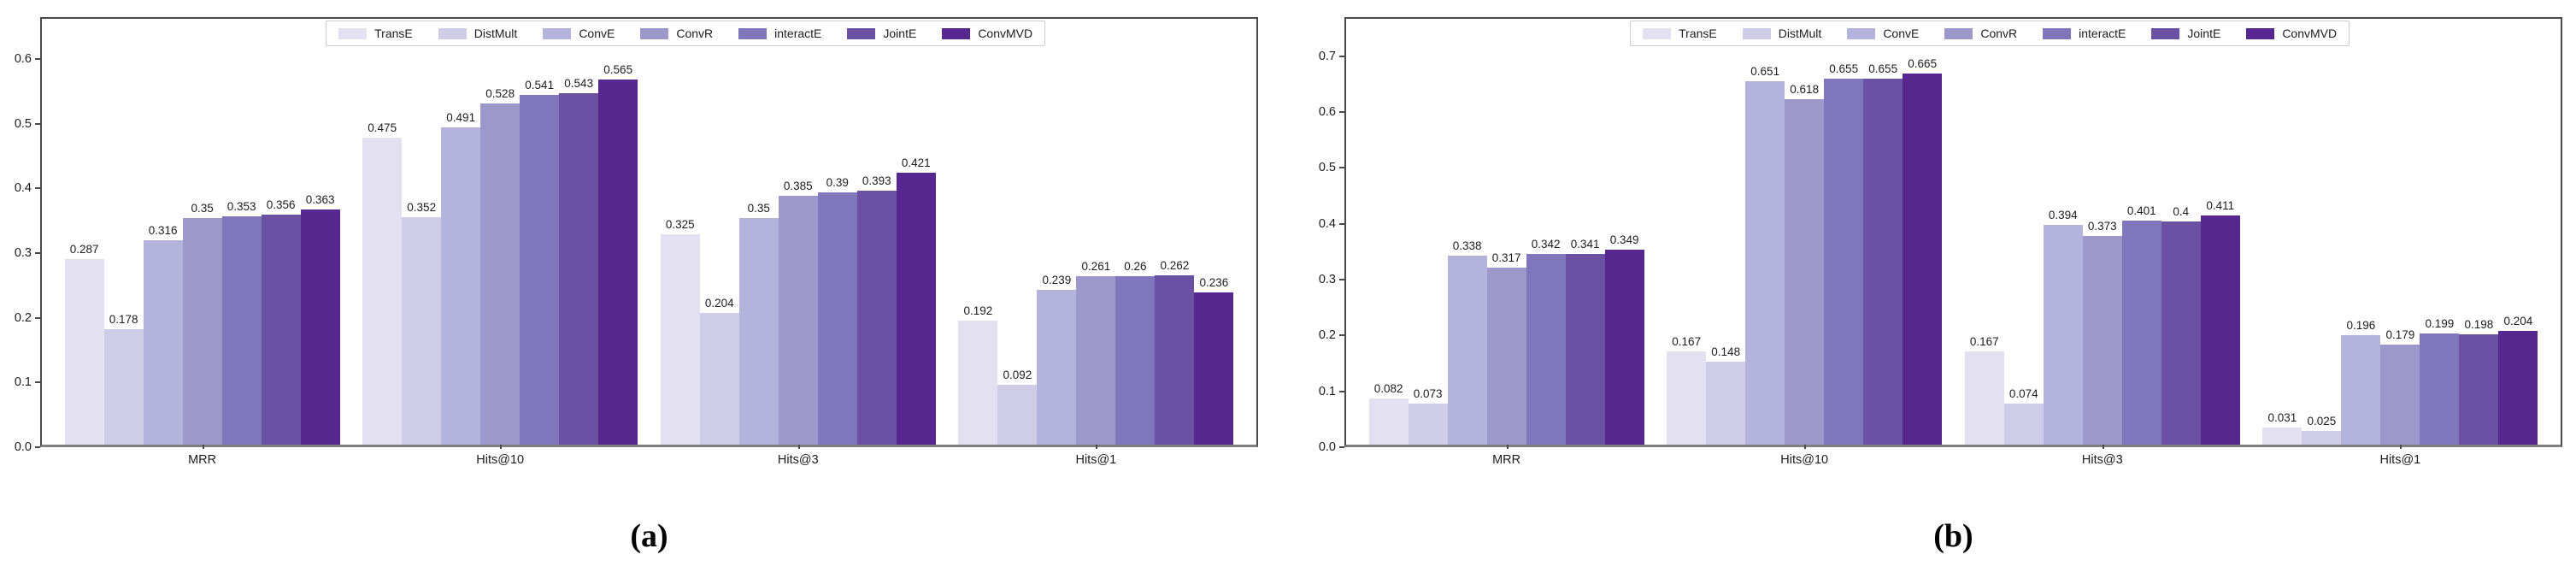 Image resolution: width=2576 pixels, height=584 pixels. What do you see at coordinates (84, 249) in the screenshot?
I see `bar-value-label: 0.287` at bounding box center [84, 249].